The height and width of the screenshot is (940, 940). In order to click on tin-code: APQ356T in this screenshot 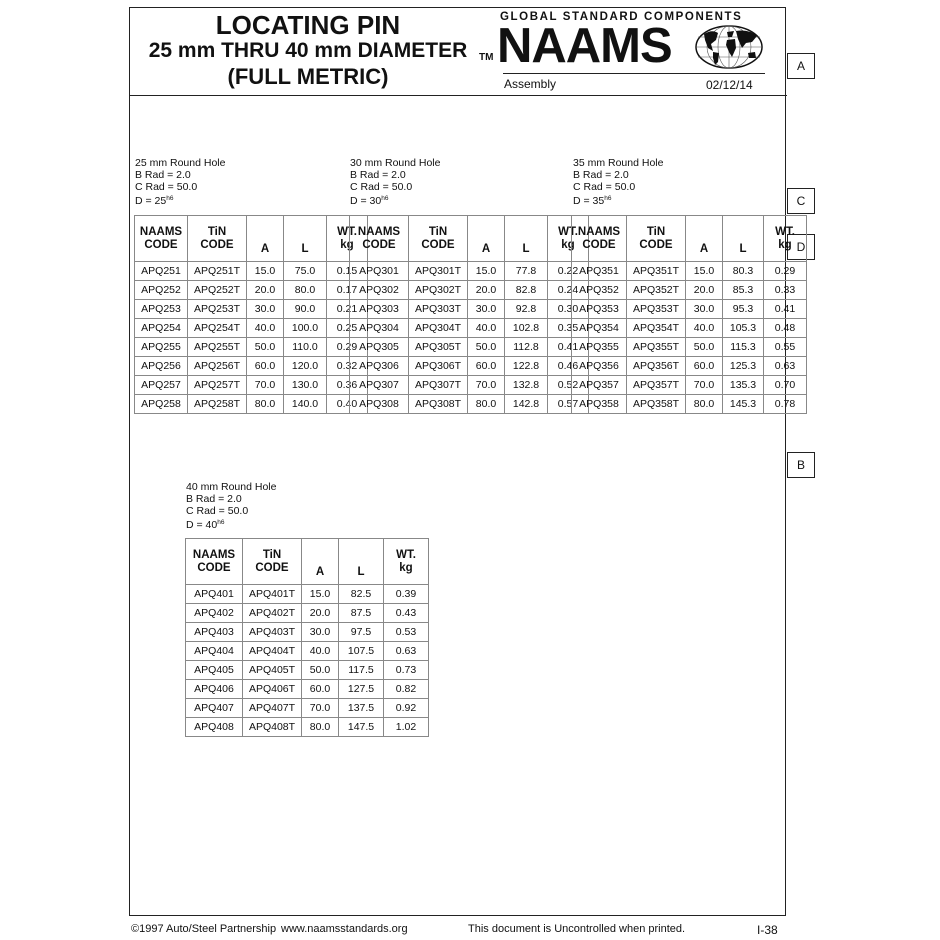, I will do `click(656, 366)`.